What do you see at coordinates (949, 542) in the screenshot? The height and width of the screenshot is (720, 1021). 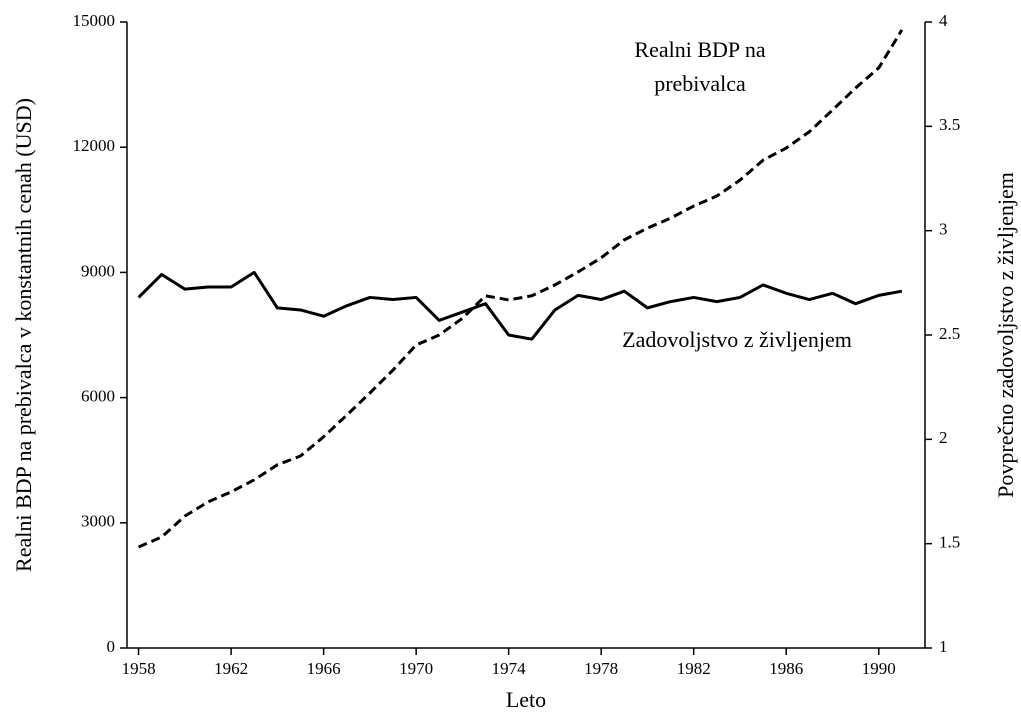 I see `y2-tick-label: 1.5` at bounding box center [949, 542].